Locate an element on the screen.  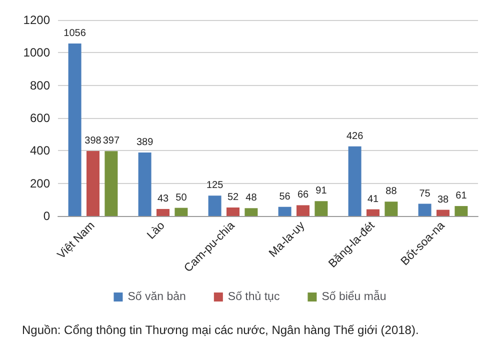
data-label: 398 is located at coordinates (93, 140).